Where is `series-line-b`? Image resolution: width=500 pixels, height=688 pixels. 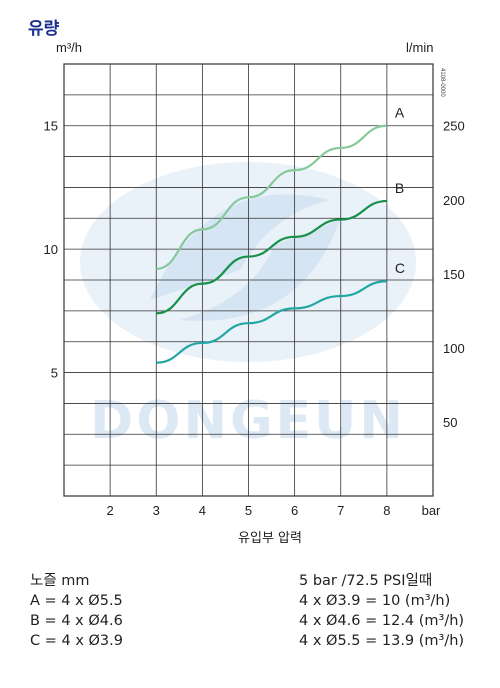 series-line-b is located at coordinates (271, 257).